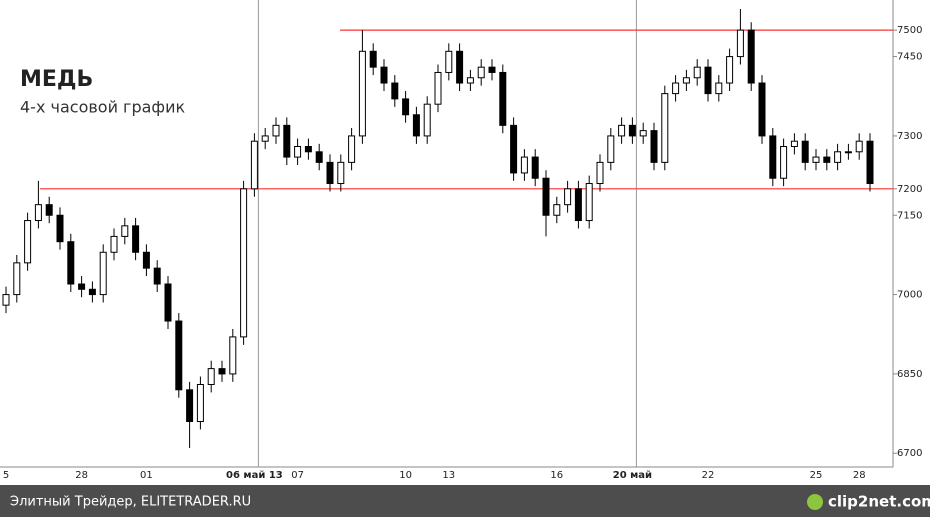  Describe the element at coordinates (56, 79) in the screenshot. I see `chart-title: МЕДЬ` at that location.